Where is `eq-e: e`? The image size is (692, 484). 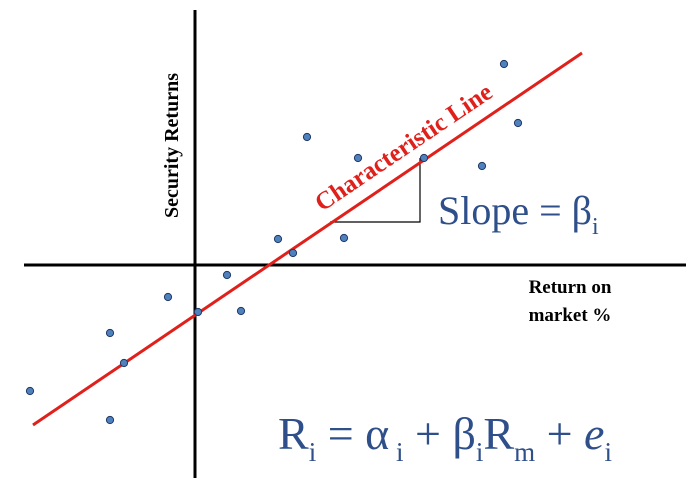 eq-e: e is located at coordinates (594, 433).